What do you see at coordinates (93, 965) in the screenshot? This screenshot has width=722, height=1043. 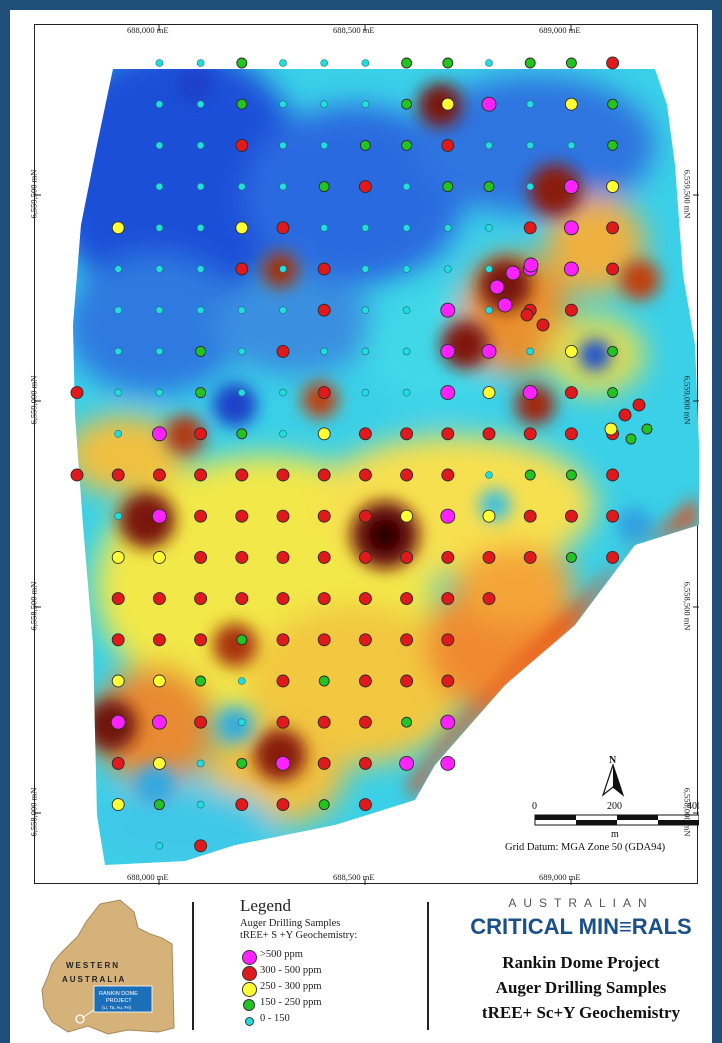 I see `wa-label-1: WESTERN` at bounding box center [93, 965].